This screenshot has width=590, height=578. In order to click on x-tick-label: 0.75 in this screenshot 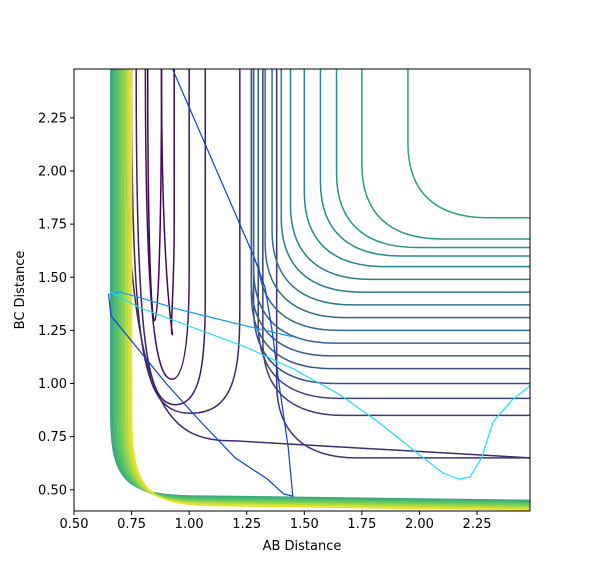, I will do `click(131, 524)`.